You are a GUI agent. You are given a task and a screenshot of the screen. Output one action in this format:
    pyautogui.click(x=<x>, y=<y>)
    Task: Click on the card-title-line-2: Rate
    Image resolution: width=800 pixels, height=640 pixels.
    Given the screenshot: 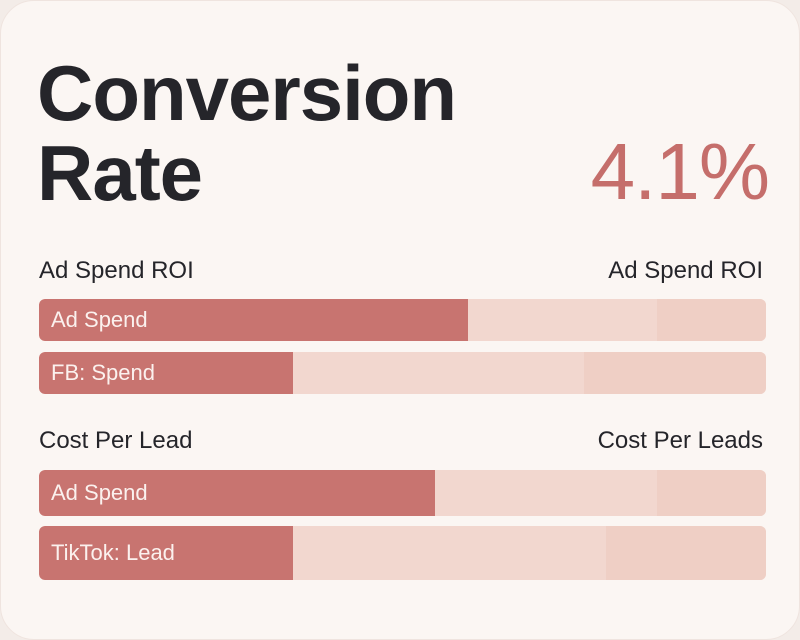 What is the action you would take?
    pyautogui.click(x=120, y=173)
    